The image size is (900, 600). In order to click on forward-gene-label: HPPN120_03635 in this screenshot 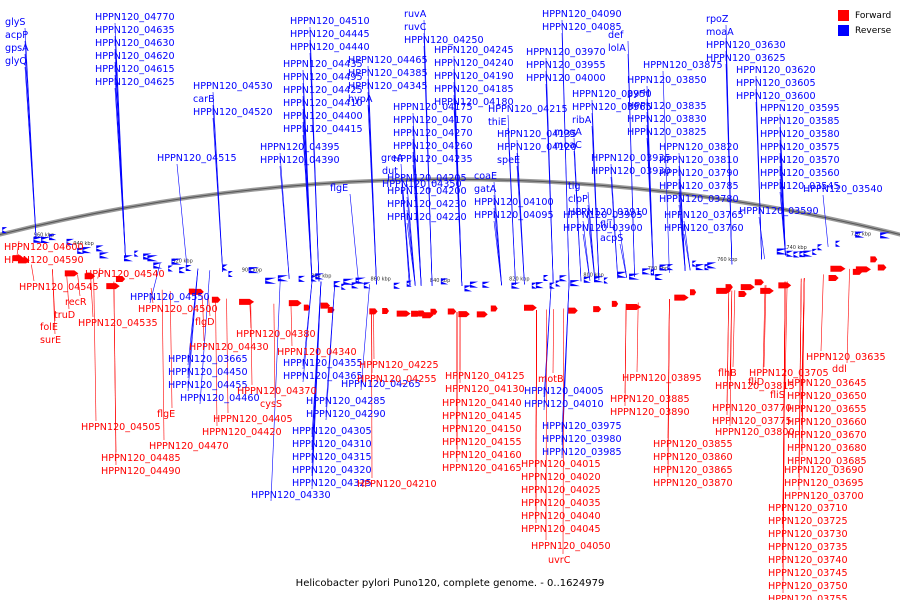, I will do `click(846, 357)`.